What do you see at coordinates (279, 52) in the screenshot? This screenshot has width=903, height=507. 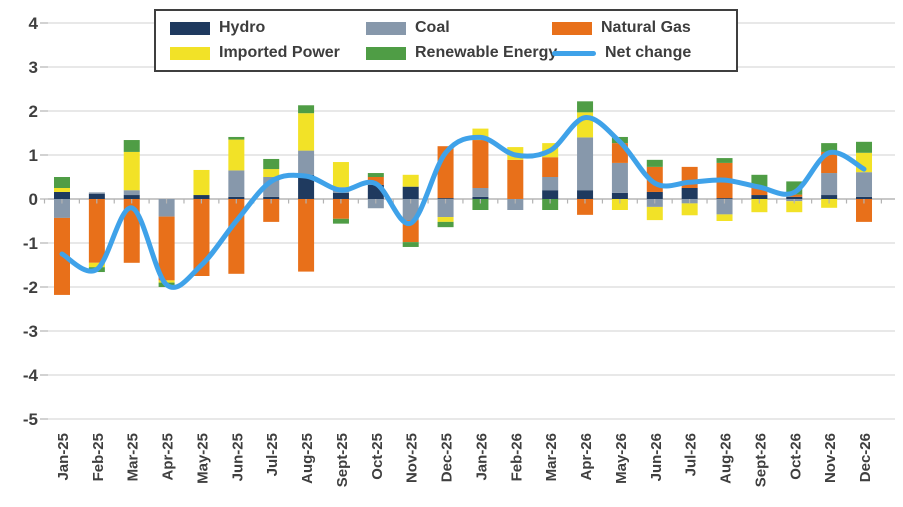 I see `legend-label: Imported Power` at bounding box center [279, 52].